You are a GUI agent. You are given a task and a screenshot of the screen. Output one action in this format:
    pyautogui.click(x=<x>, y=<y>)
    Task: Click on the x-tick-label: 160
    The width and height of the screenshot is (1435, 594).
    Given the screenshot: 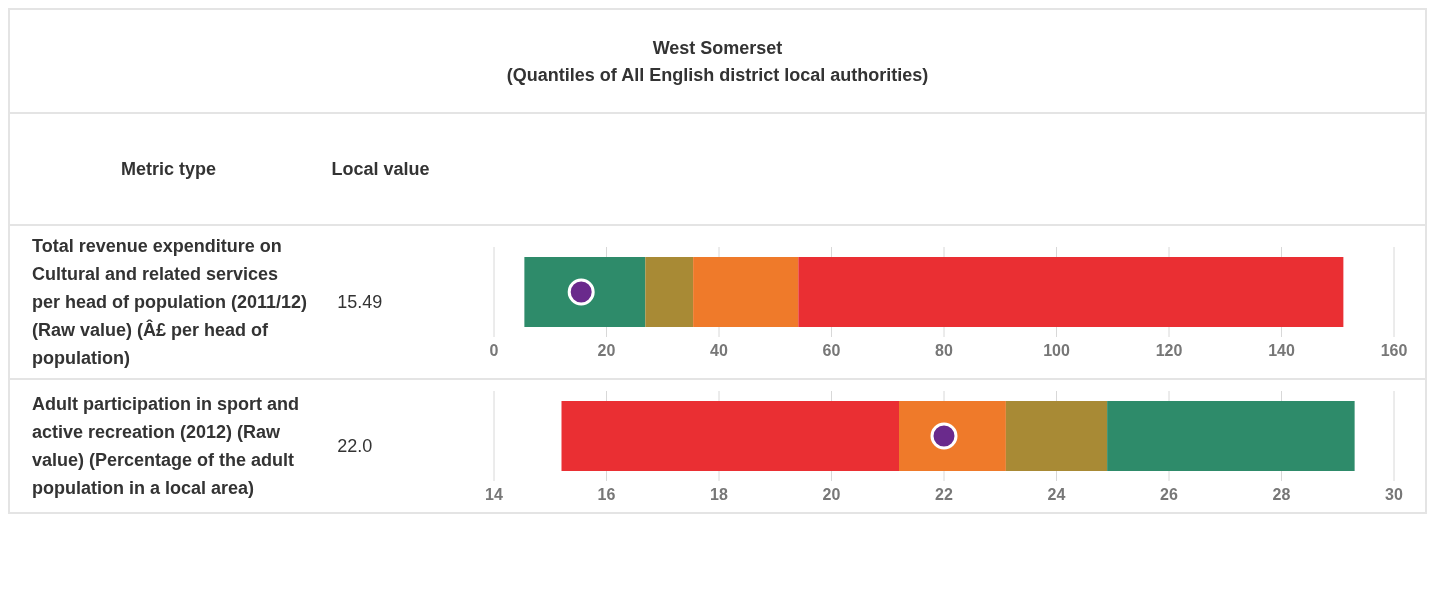 What is the action you would take?
    pyautogui.click(x=1394, y=351)
    